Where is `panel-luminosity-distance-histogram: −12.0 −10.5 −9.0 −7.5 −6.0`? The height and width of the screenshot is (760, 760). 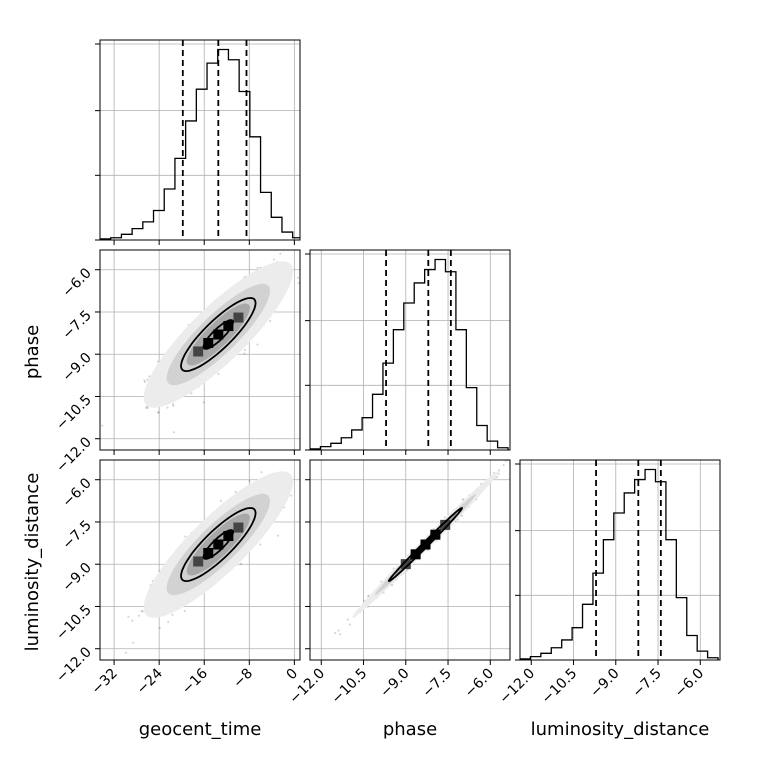 panel-luminosity-distance-histogram: −12.0 −10.5 −9.0 −7.5 −6.0 is located at coordinates (608, 583).